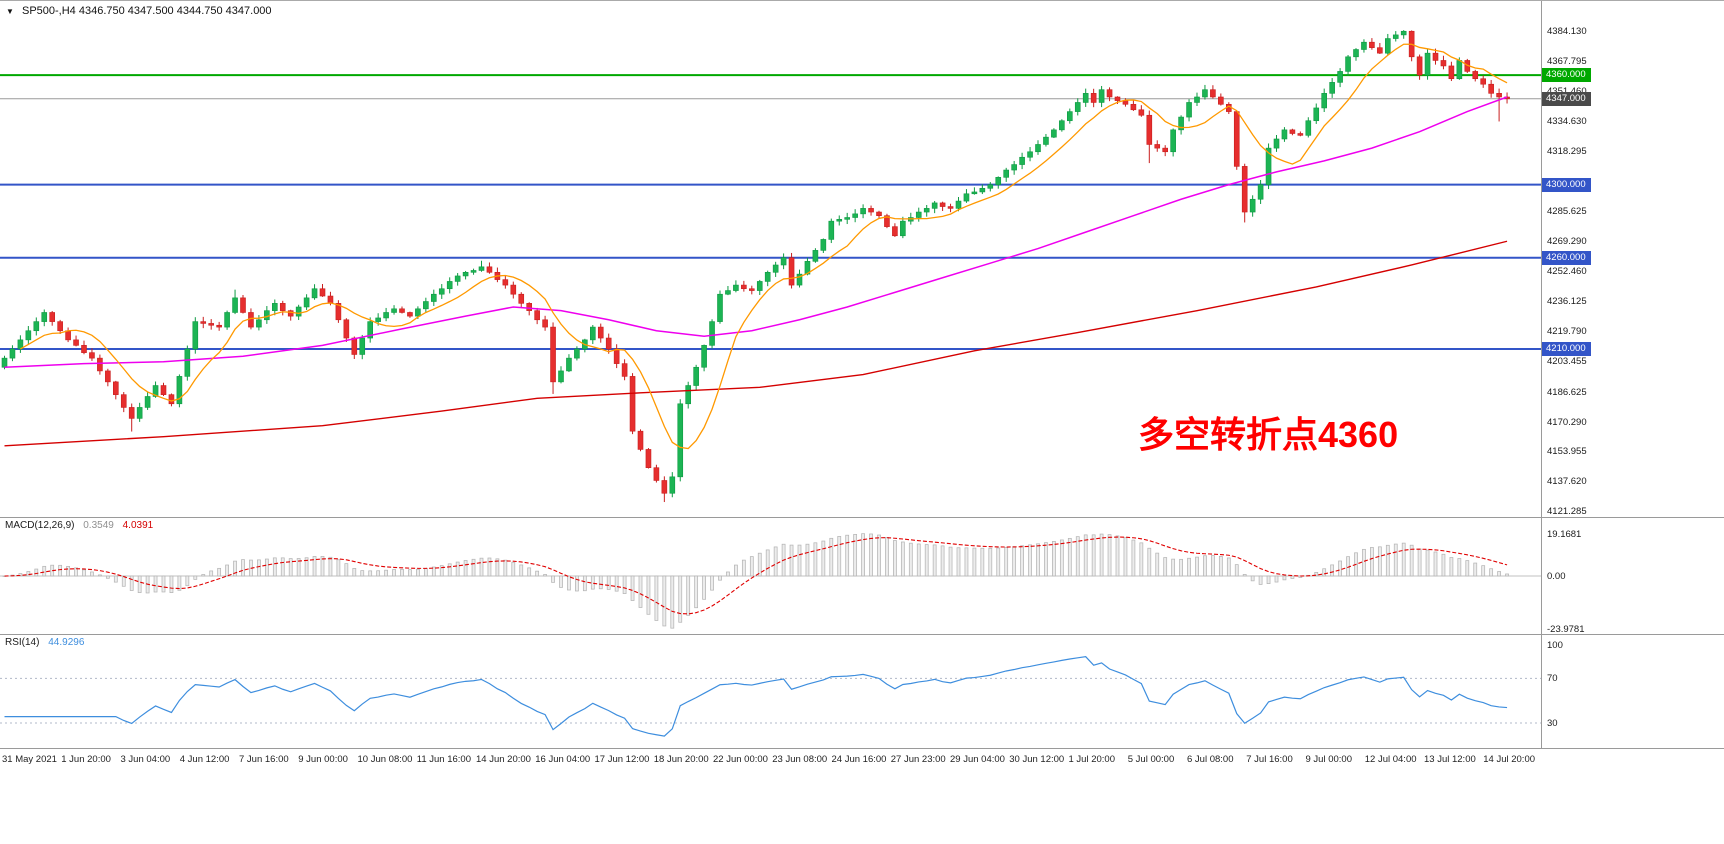  Describe the element at coordinates (1567, 361) in the screenshot. I see `price-axis-label: 4203.455` at that location.